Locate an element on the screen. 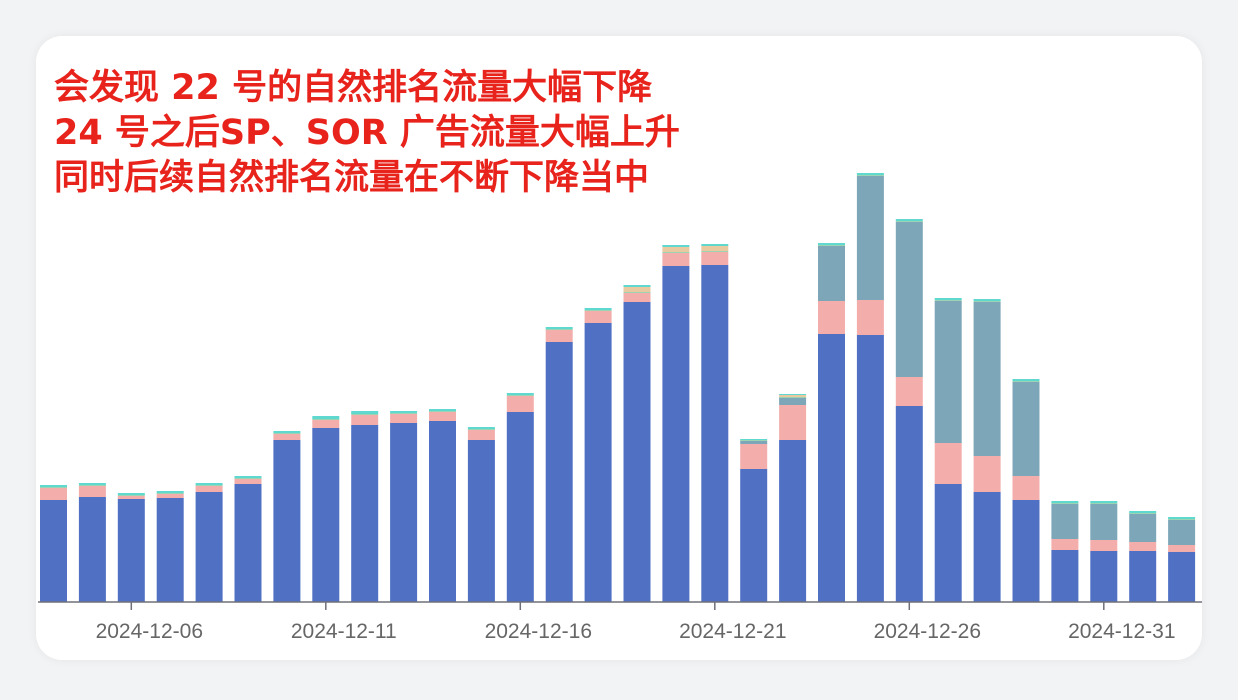 The image size is (1238, 700). bar-segment-2024-12-09-s0 is located at coordinates (248, 543).